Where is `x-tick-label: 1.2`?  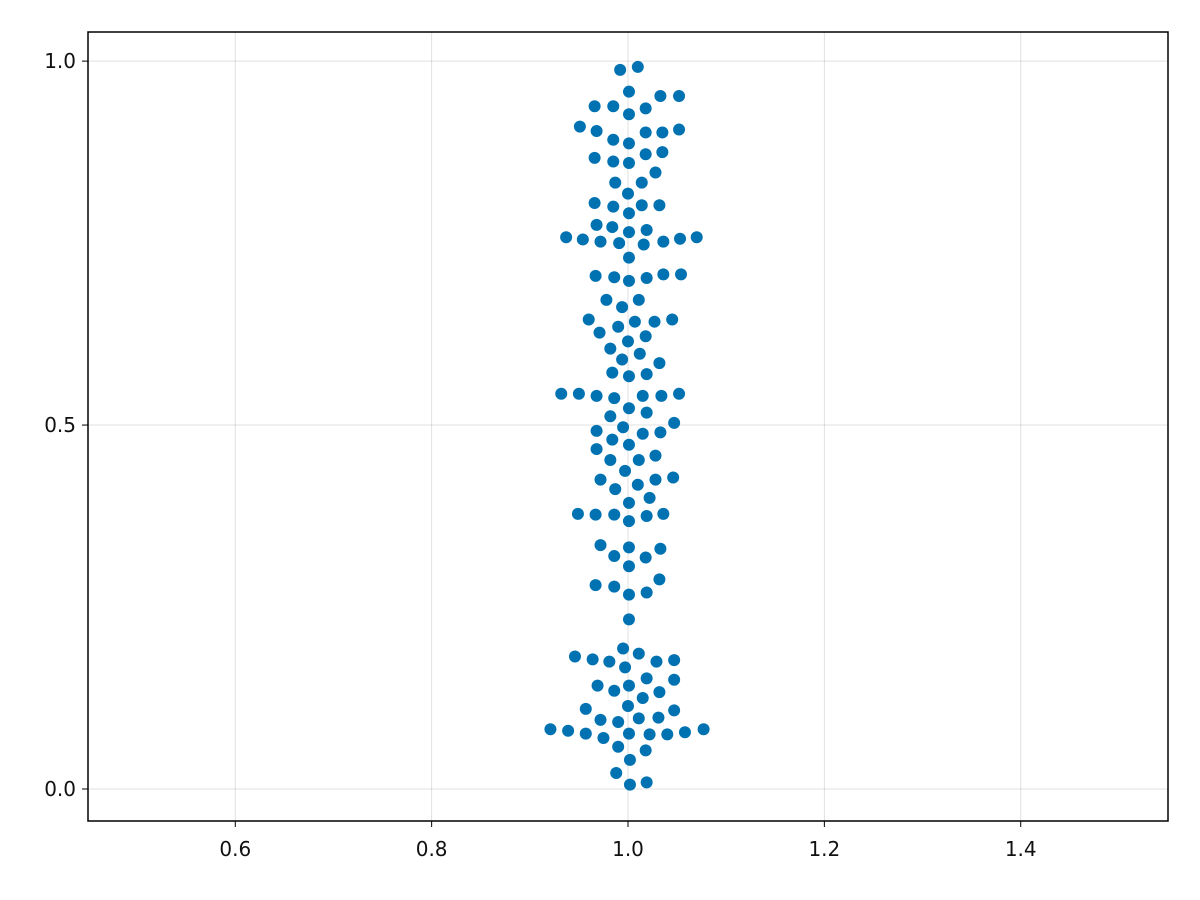
x-tick-label: 1.2 is located at coordinates (824, 849).